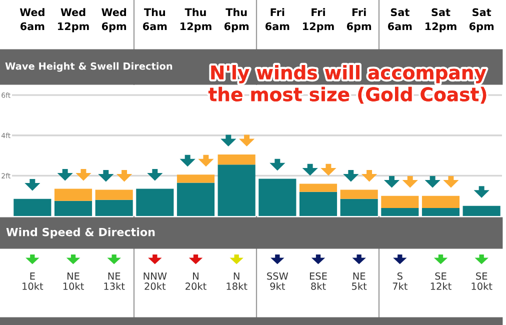 The width and height of the screenshot is (506, 325). What do you see at coordinates (155, 281) in the screenshot?
I see `text: NNW 20kt` at bounding box center [155, 281].